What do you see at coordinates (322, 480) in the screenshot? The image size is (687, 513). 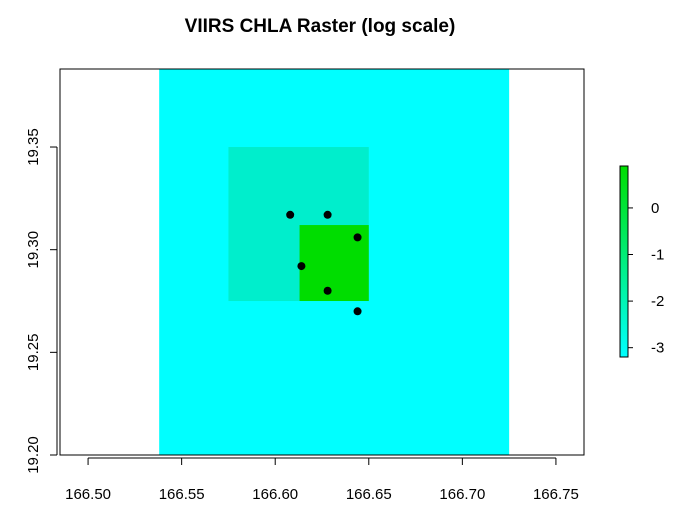 I see `x-axis: 166.50 166.55 166.60 166.65 166.70 166.75` at bounding box center [322, 480].